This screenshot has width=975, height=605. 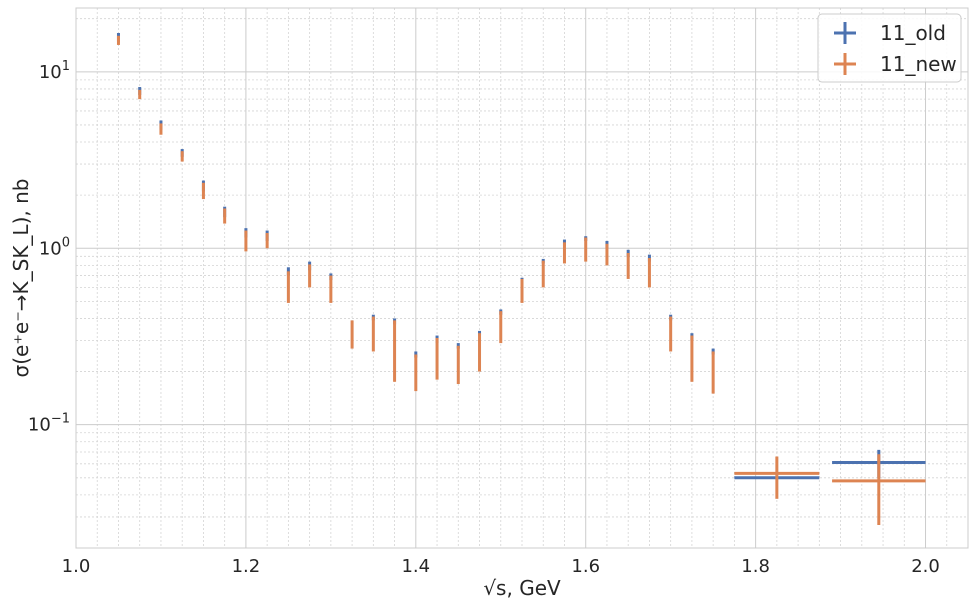 I want to click on x-tick-label: 2.0, so click(x=925, y=566).